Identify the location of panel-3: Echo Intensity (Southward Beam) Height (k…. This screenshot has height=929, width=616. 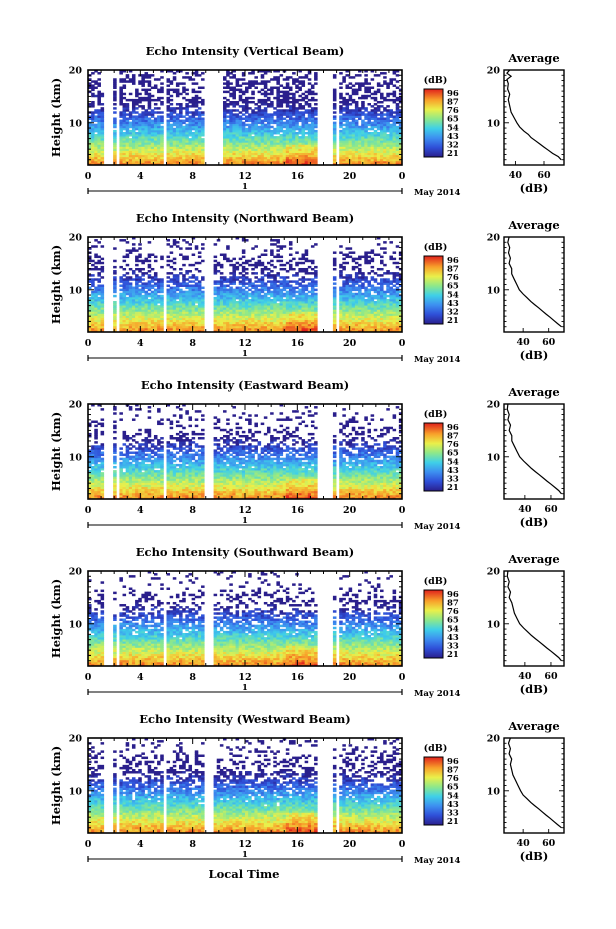
(307, 622).